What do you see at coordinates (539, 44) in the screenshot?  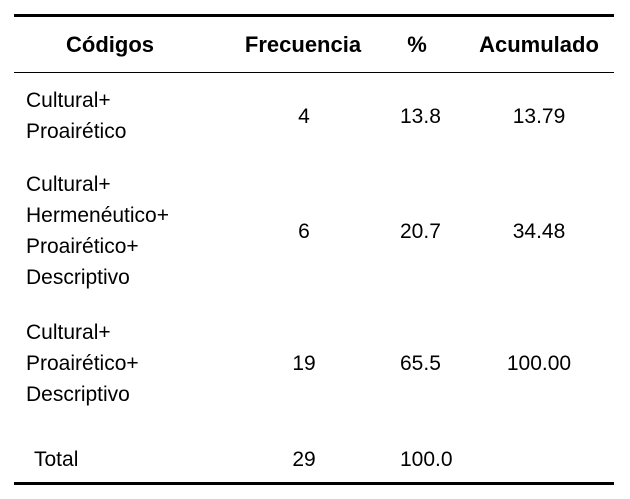 I see `header-cumulative: Acumulado` at bounding box center [539, 44].